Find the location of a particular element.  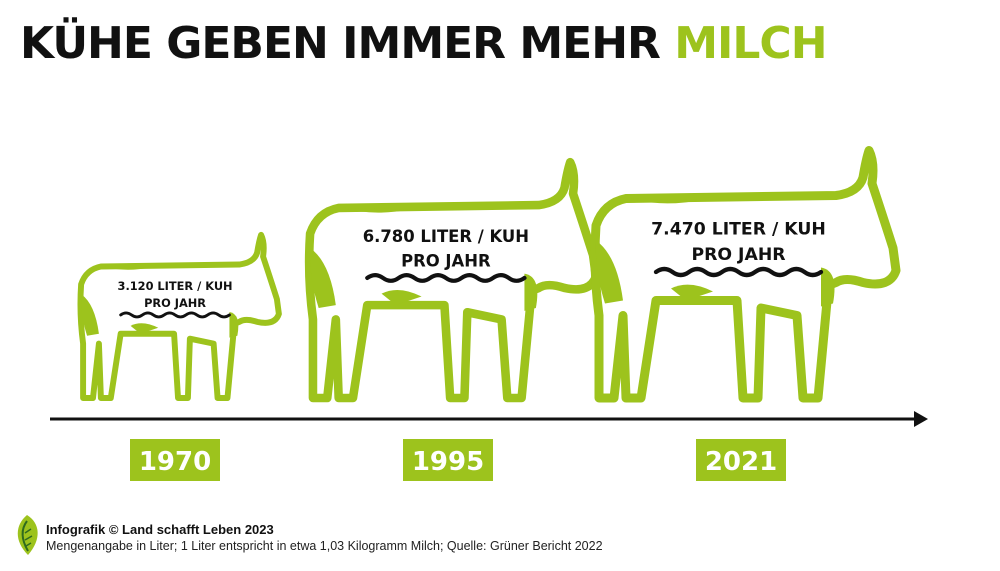

value-label-2021-line1: 7.470 LITER / KUH is located at coordinates (738, 230).